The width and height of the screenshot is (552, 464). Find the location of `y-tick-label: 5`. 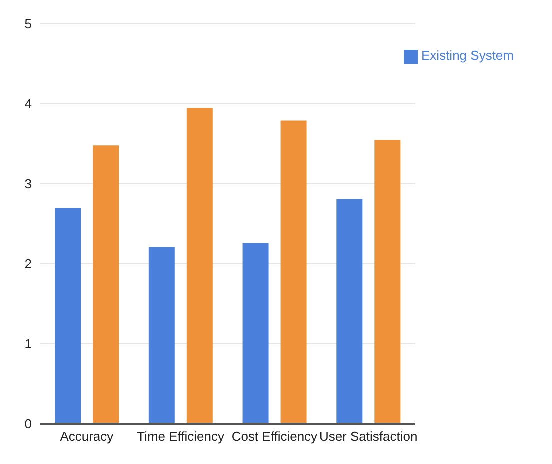

y-tick-label: 5 is located at coordinates (28, 24).